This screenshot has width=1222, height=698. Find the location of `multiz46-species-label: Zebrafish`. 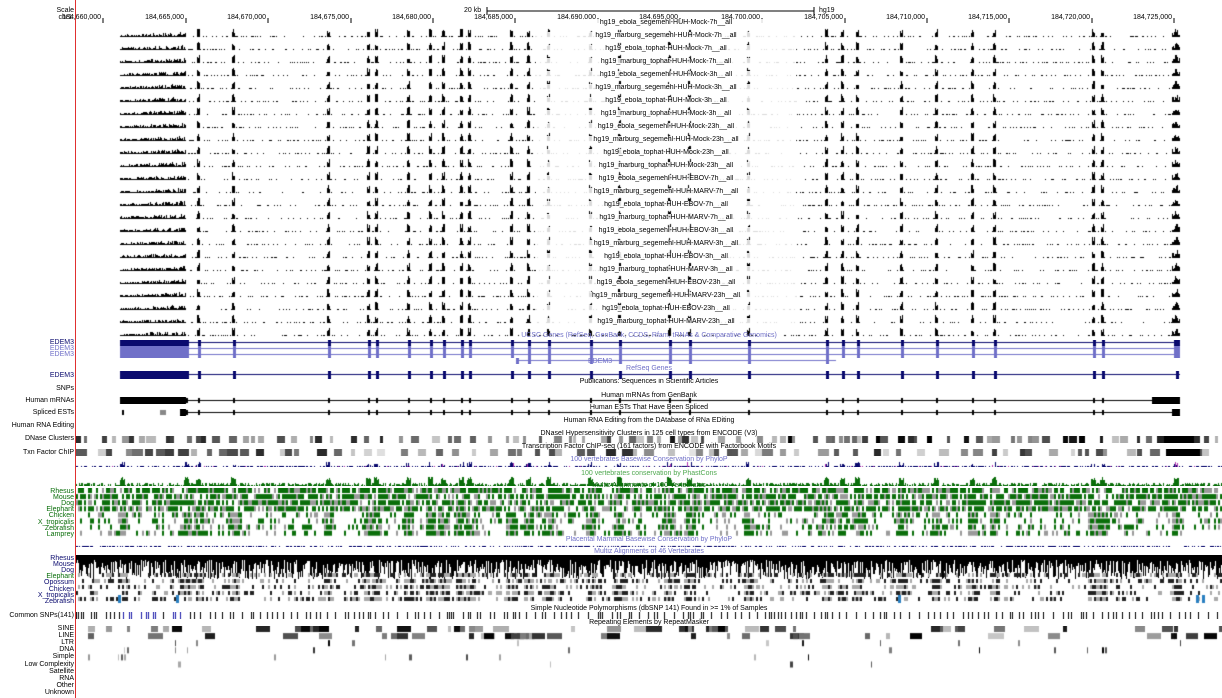

multiz46-species-label: Zebrafish is located at coordinates (59, 601).